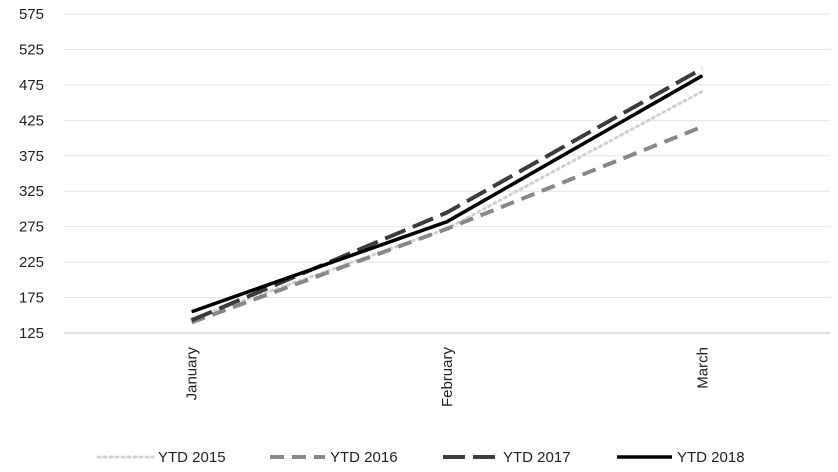 The width and height of the screenshot is (838, 472). I want to click on x-tick-label: February, so click(447, 377).